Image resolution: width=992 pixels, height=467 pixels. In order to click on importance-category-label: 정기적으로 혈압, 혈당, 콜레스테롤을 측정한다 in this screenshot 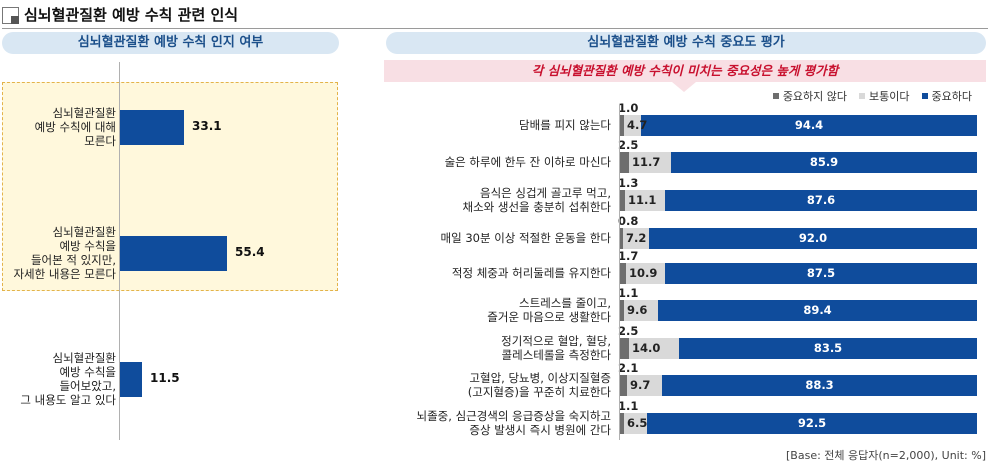, I will do `click(556, 348)`.